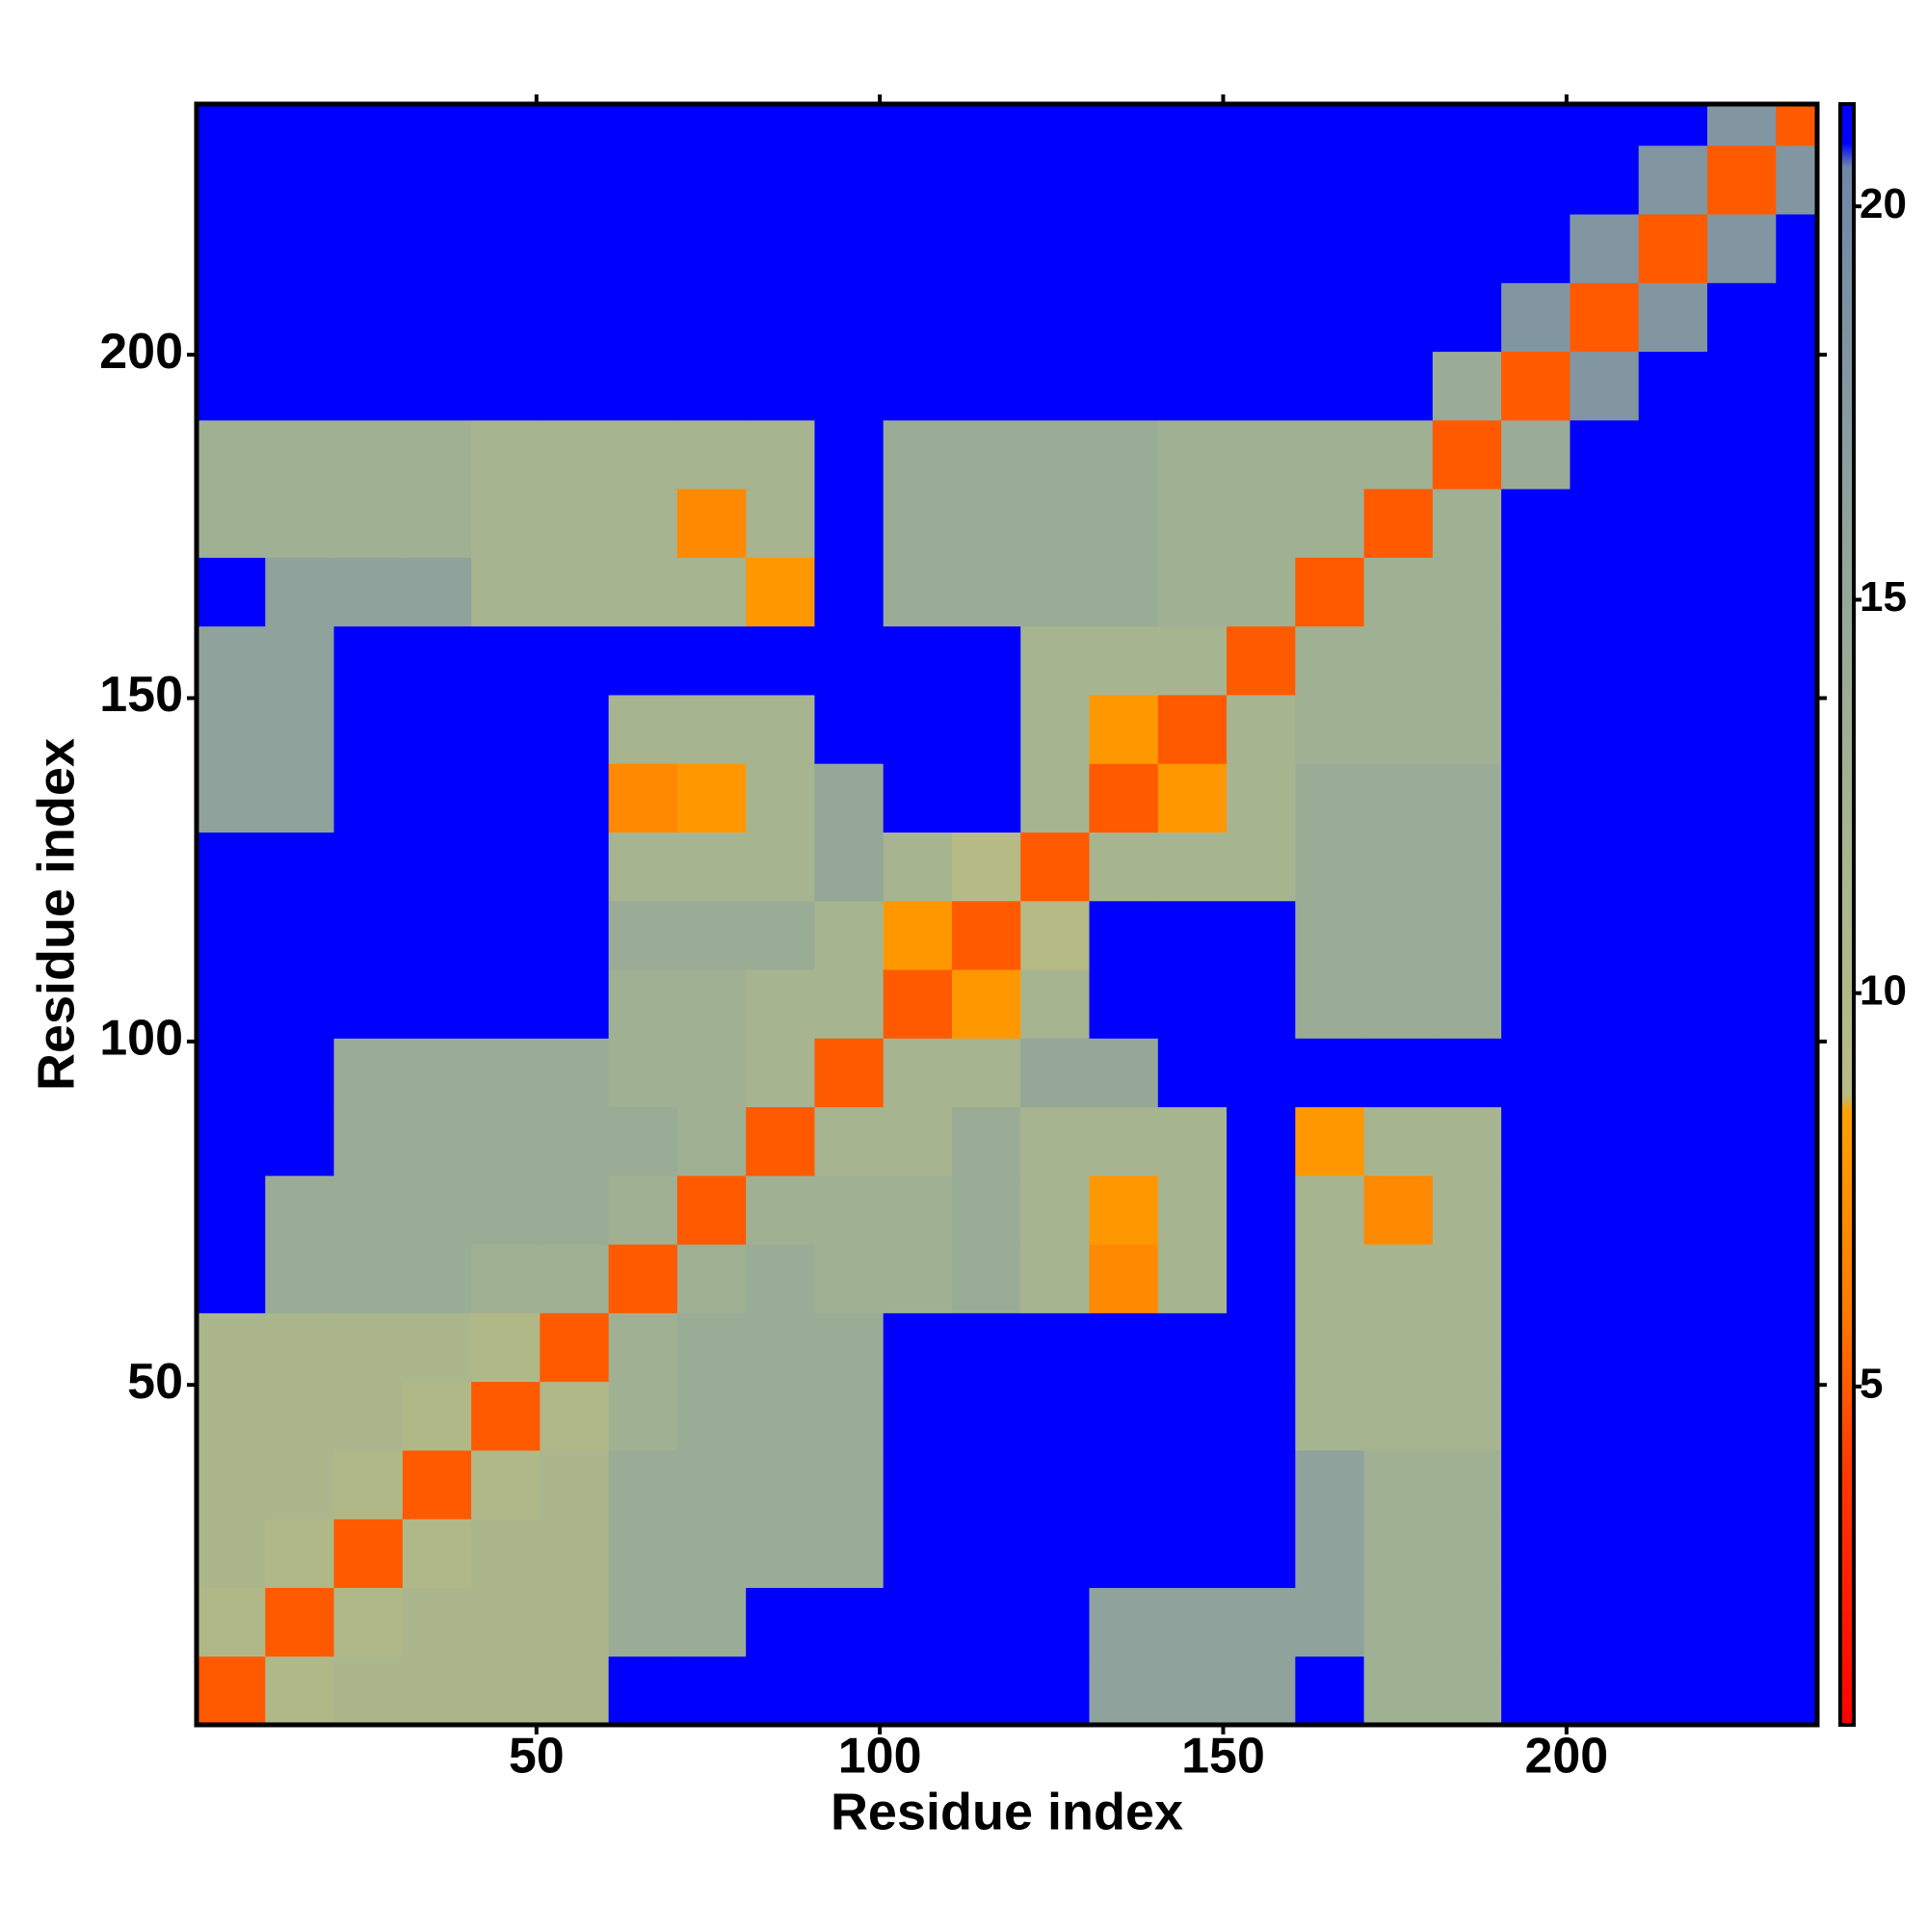  What do you see at coordinates (537, 1757) in the screenshot?
I see `x-tick-label: 50` at bounding box center [537, 1757].